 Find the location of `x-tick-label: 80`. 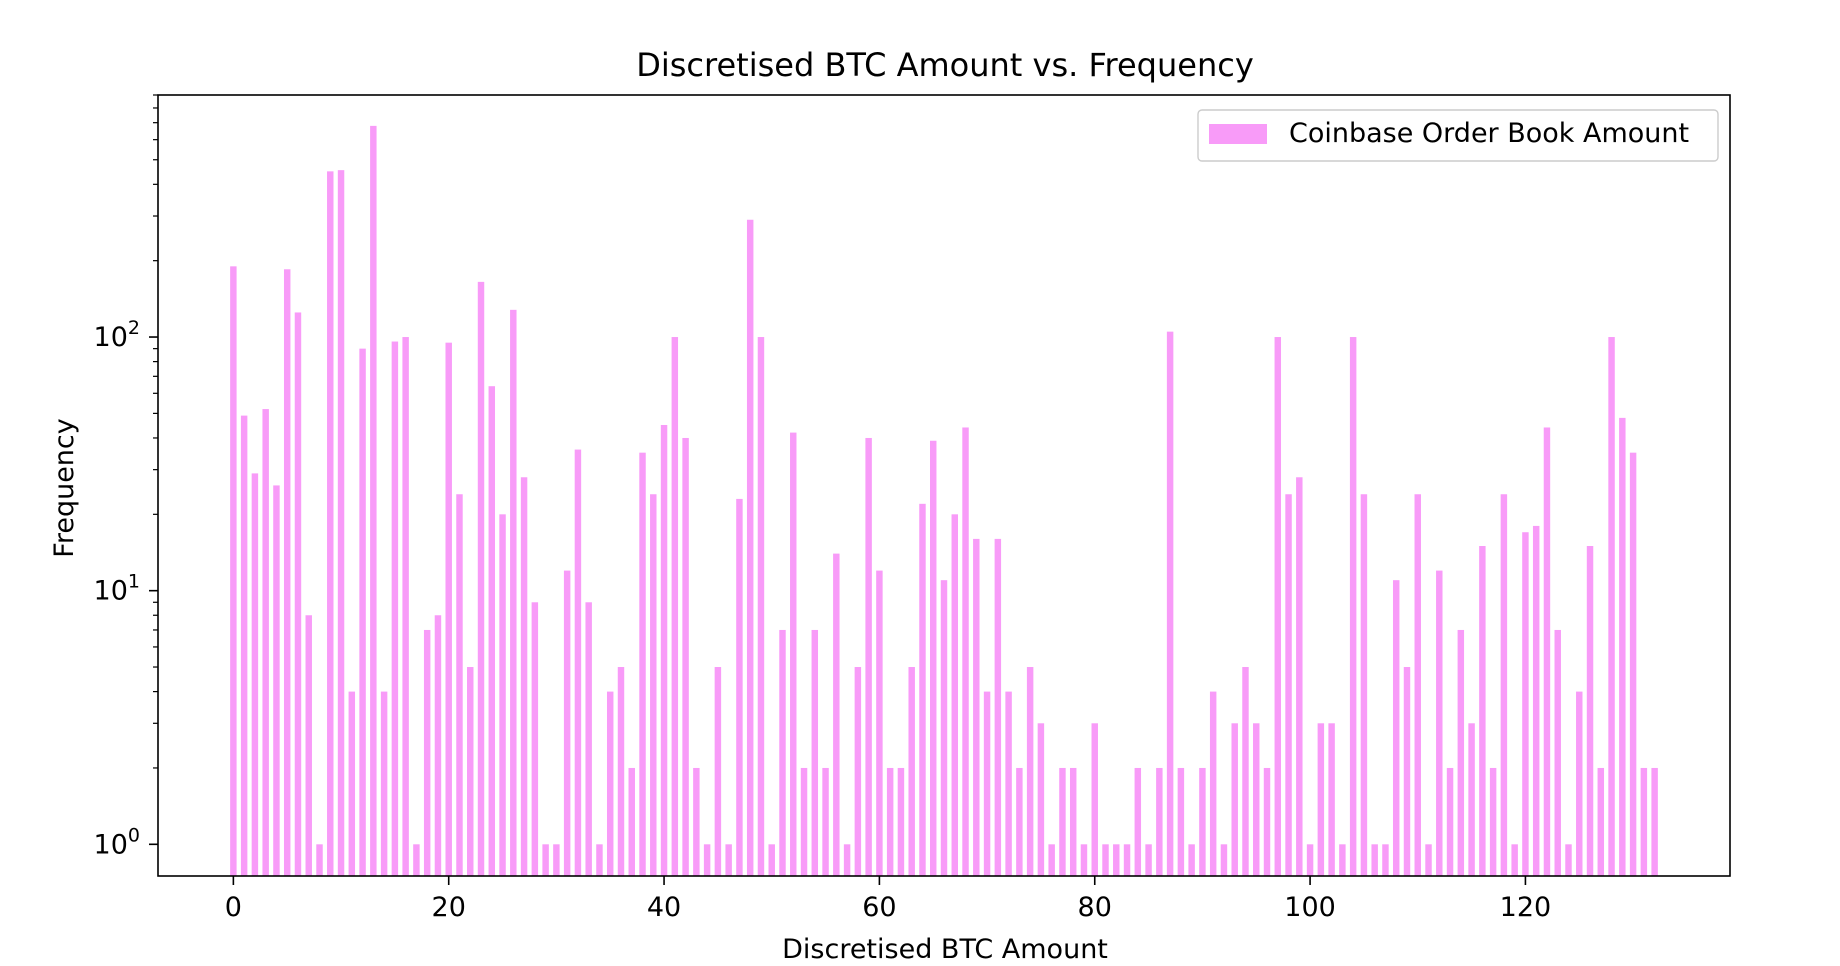

x-tick-label: 80 is located at coordinates (1095, 907).